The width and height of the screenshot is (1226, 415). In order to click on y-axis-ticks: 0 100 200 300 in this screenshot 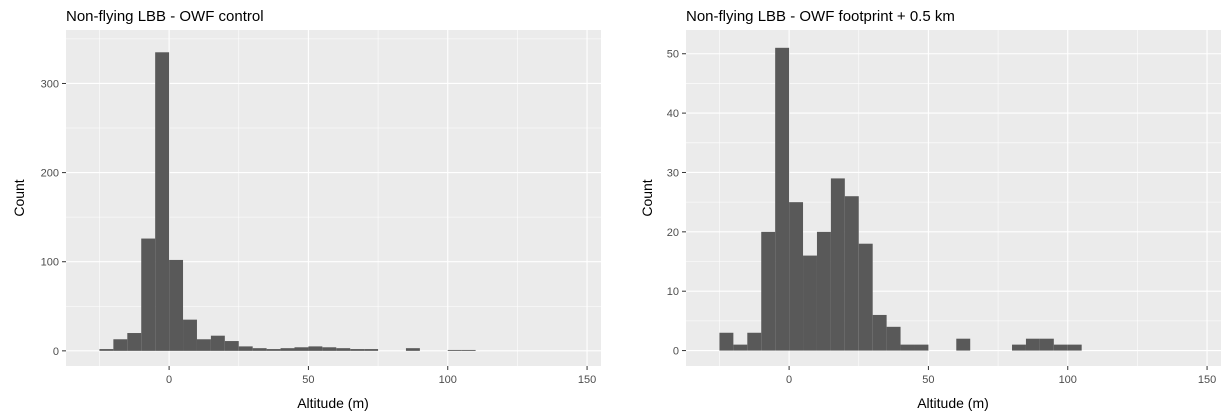, I will do `click(53, 218)`.